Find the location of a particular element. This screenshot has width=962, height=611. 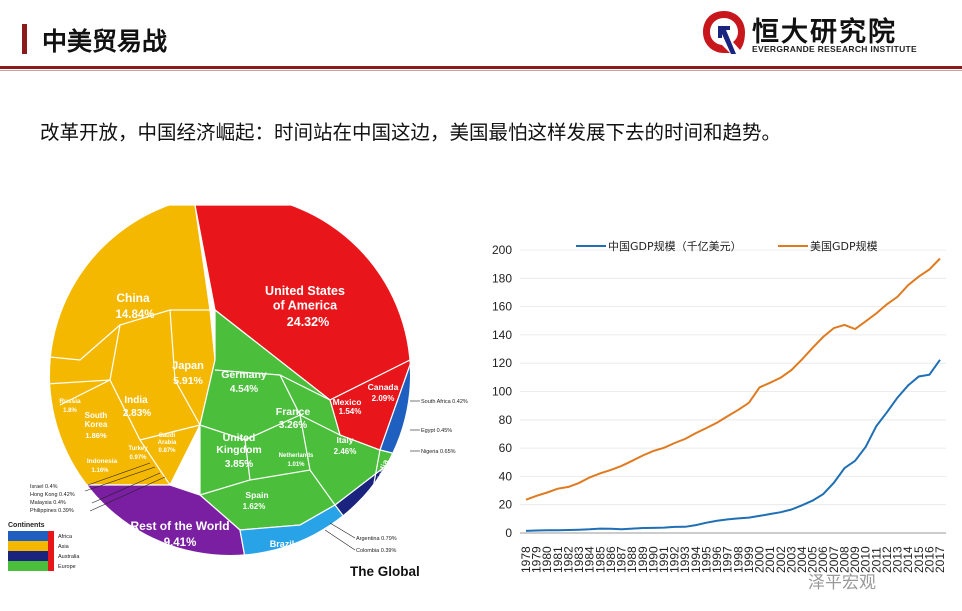

label-korea-pct: 1.86% is located at coordinates (96, 435).